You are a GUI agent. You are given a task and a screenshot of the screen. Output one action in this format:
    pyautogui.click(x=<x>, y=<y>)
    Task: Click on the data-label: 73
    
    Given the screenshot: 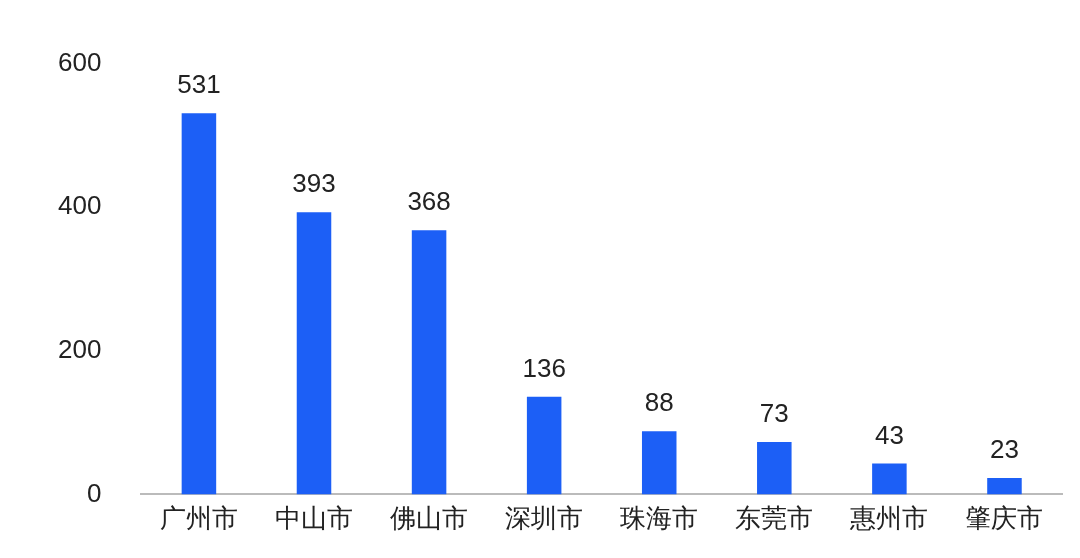 What is the action you would take?
    pyautogui.click(x=774, y=413)
    